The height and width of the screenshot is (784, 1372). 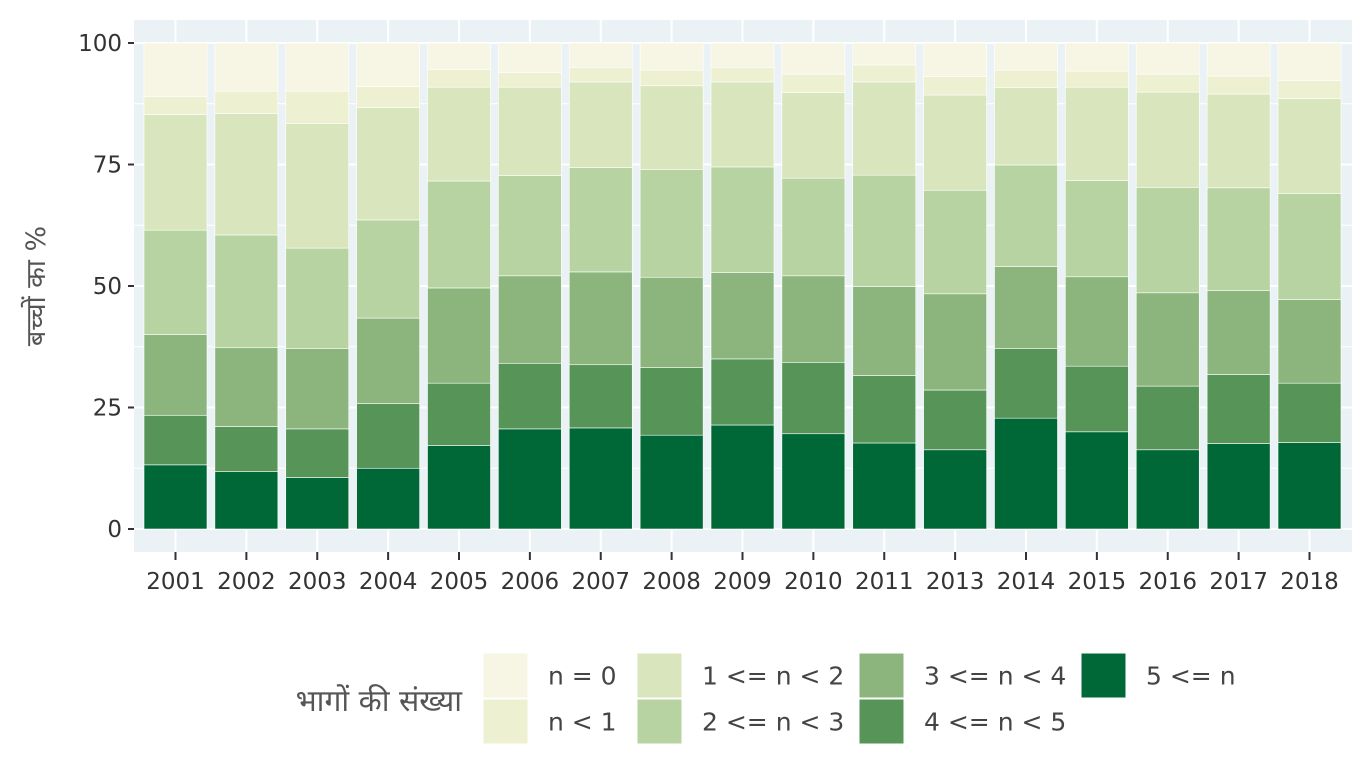 I want to click on x-tick-label: 2010, so click(x=813, y=582).